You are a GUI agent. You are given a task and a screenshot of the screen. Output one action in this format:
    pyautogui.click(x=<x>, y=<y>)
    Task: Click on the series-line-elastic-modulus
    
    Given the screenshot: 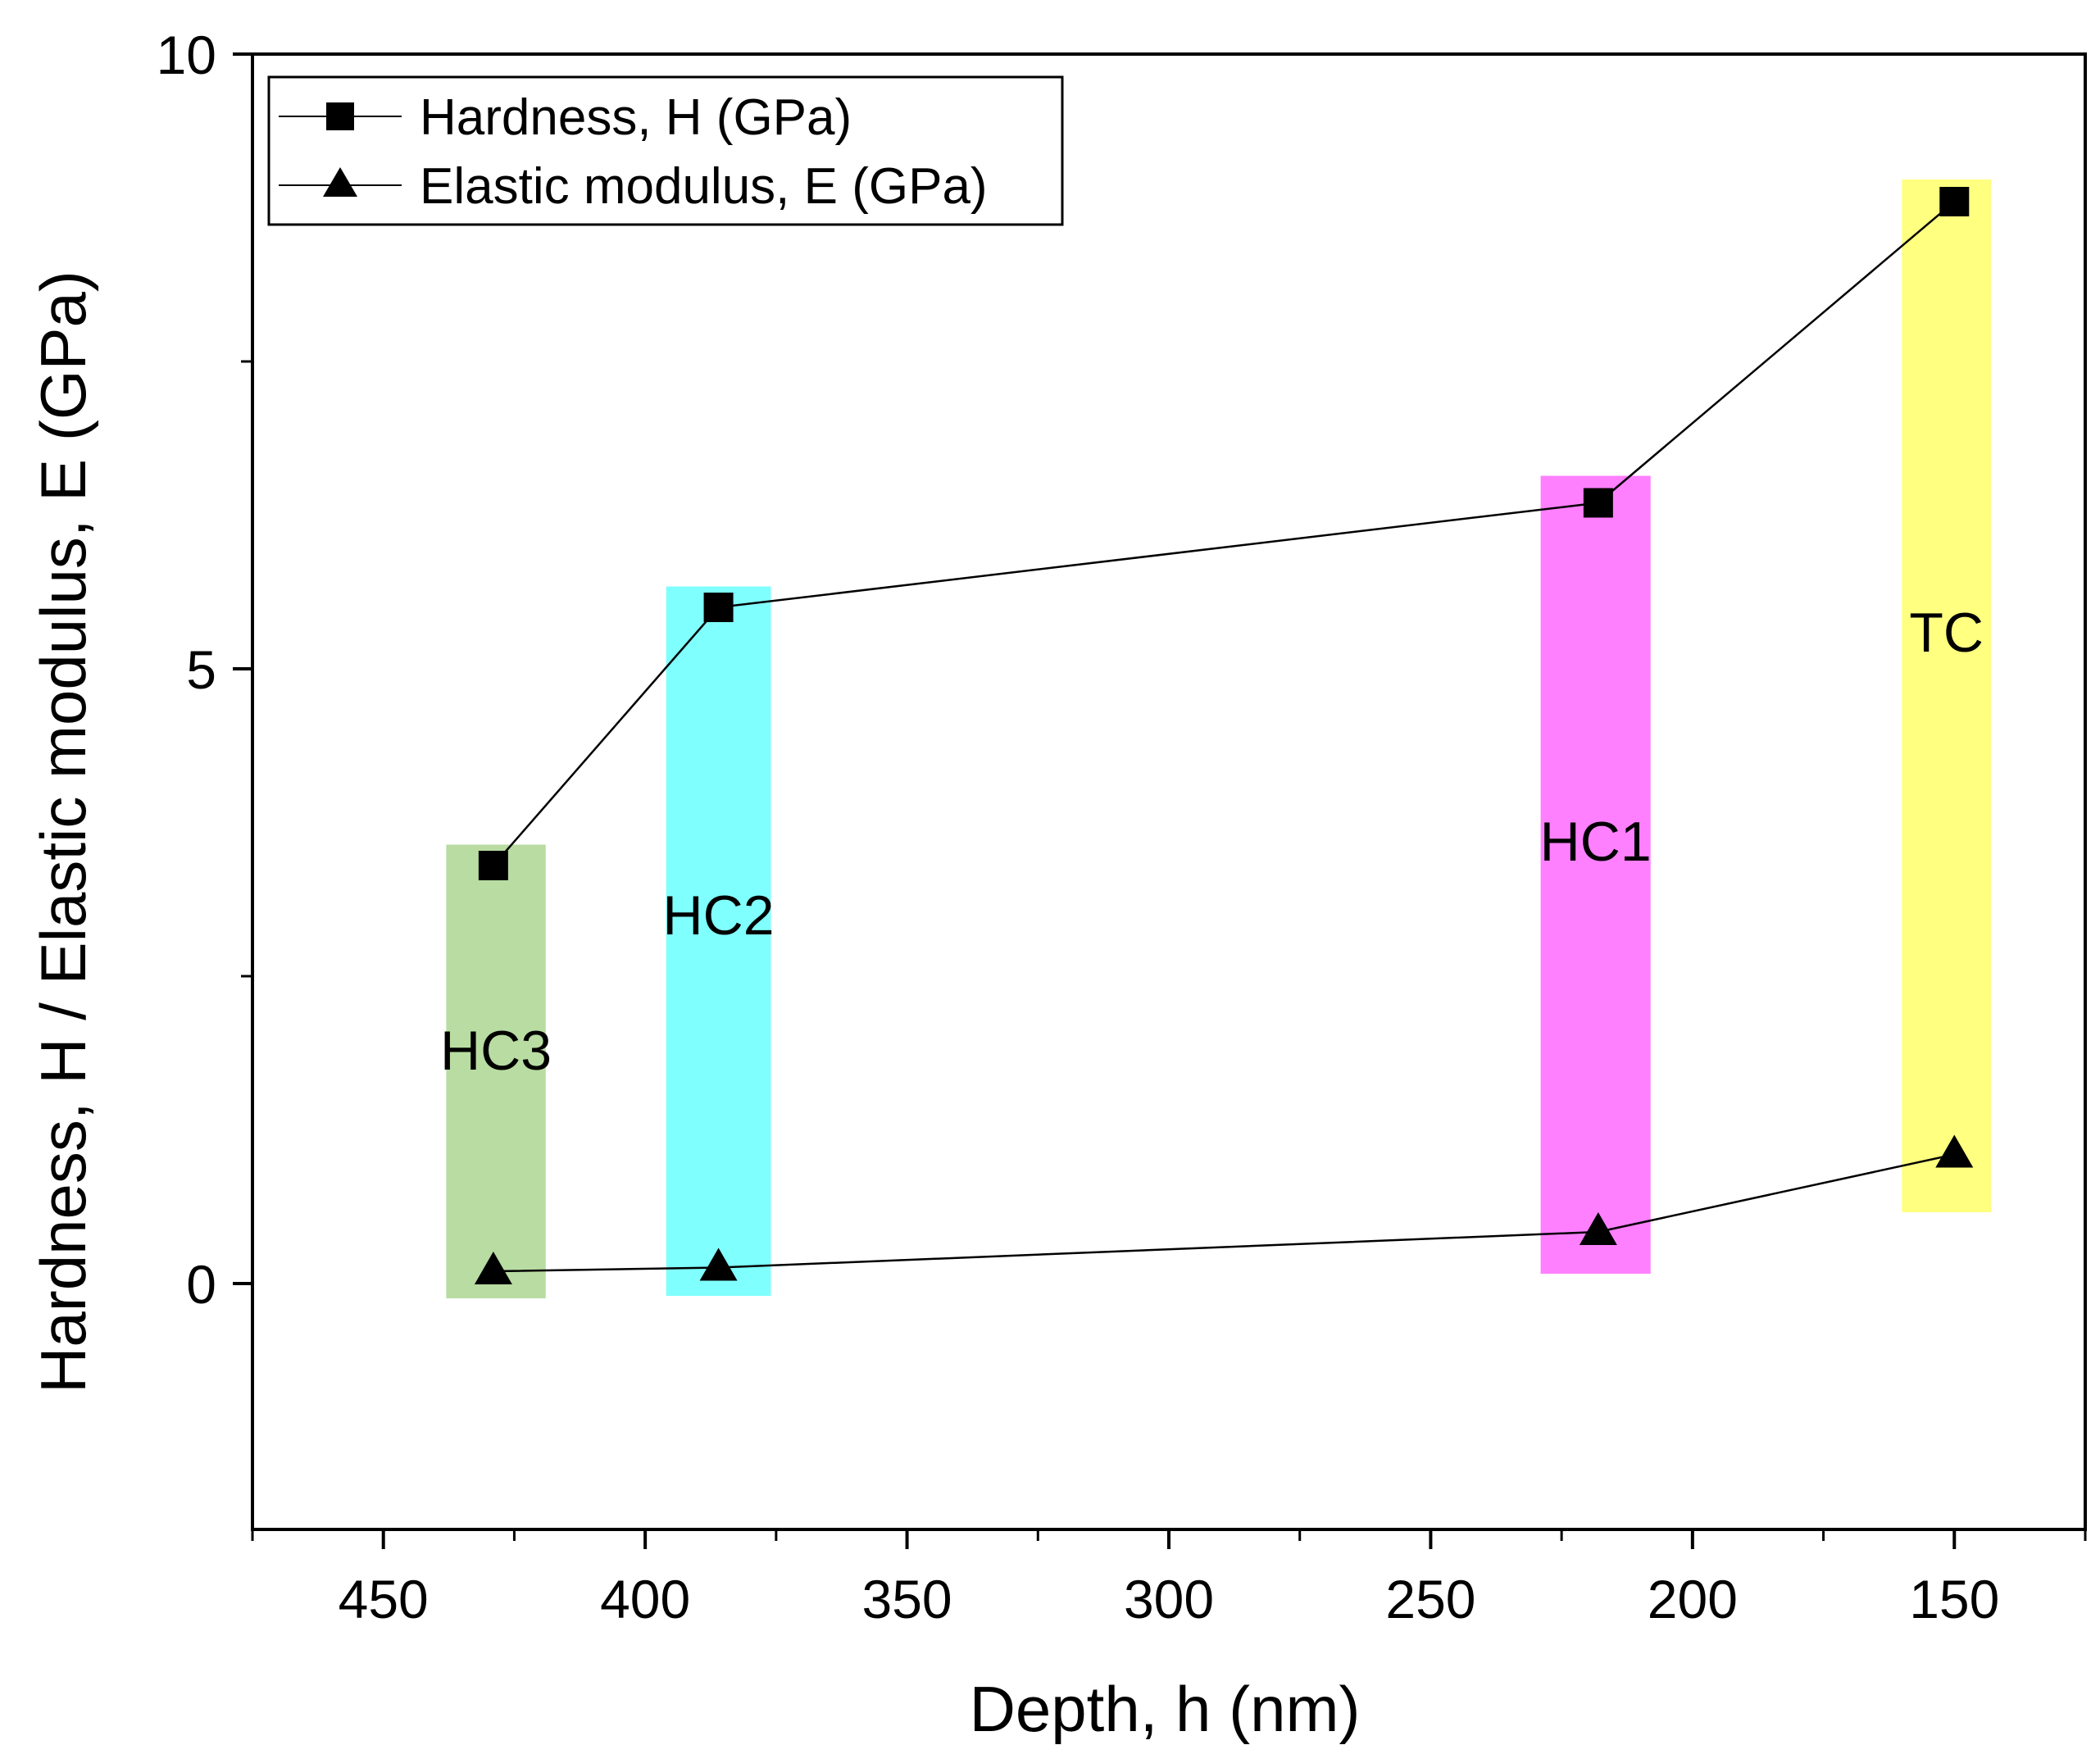 What is the action you would take?
    pyautogui.click(x=1224, y=1213)
    